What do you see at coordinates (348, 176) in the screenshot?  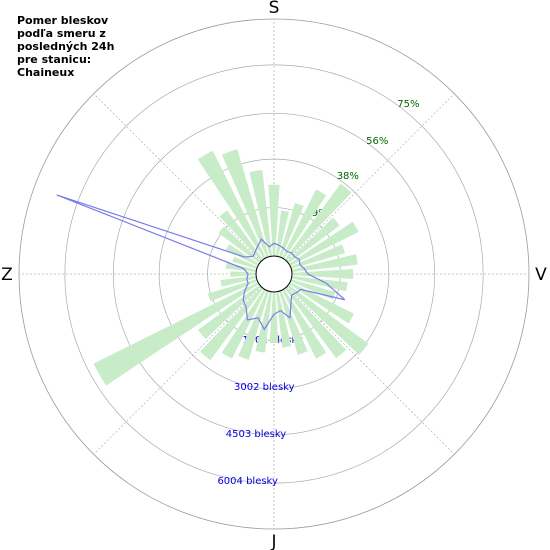 I see `r-tick-label: 38%` at bounding box center [348, 176].